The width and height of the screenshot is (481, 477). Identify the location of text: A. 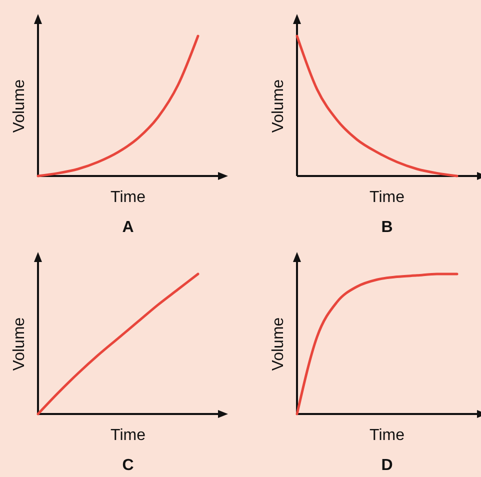
(128, 227).